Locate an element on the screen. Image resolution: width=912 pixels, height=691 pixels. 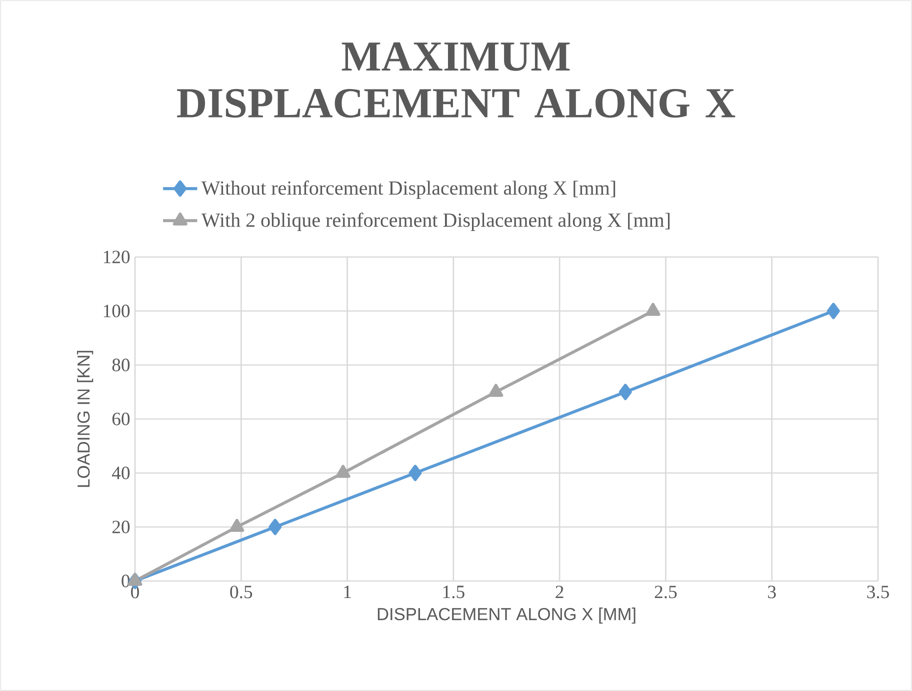
legend-label: Without reinforcement Displacement along X [mm] is located at coordinates (408, 189).